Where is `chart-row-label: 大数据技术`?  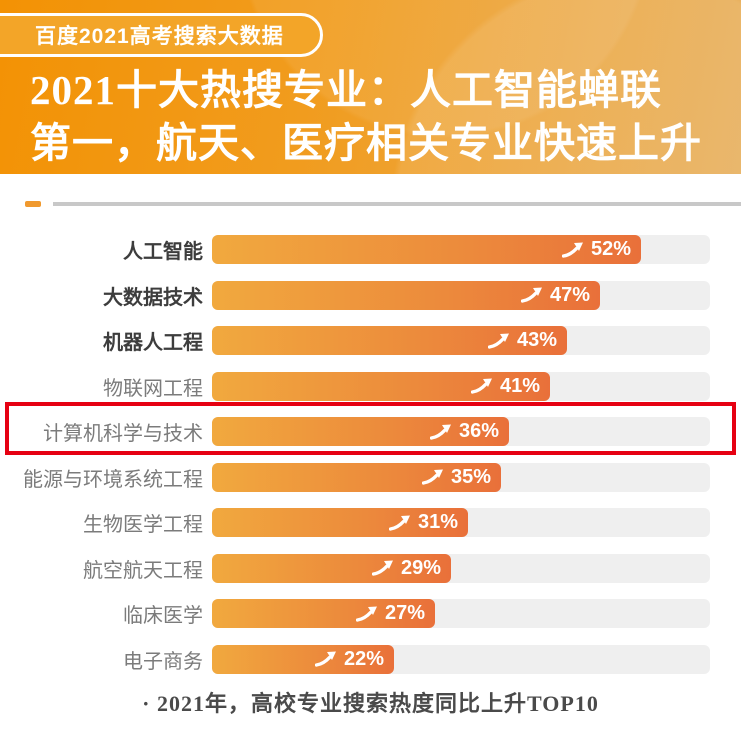
chart-row-label: 大数据技术 is located at coordinates (153, 297).